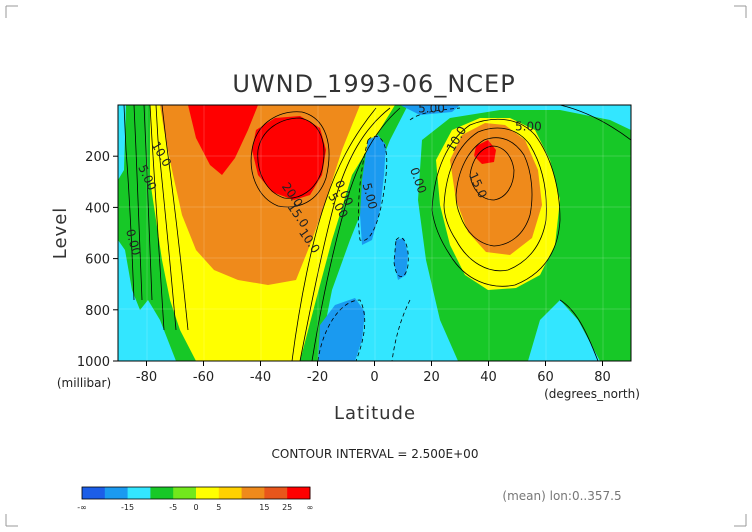 The height and width of the screenshot is (532, 752). Describe the element at coordinates (195, 507) in the screenshot. I see `colorbar-tick-label: 0` at that location.